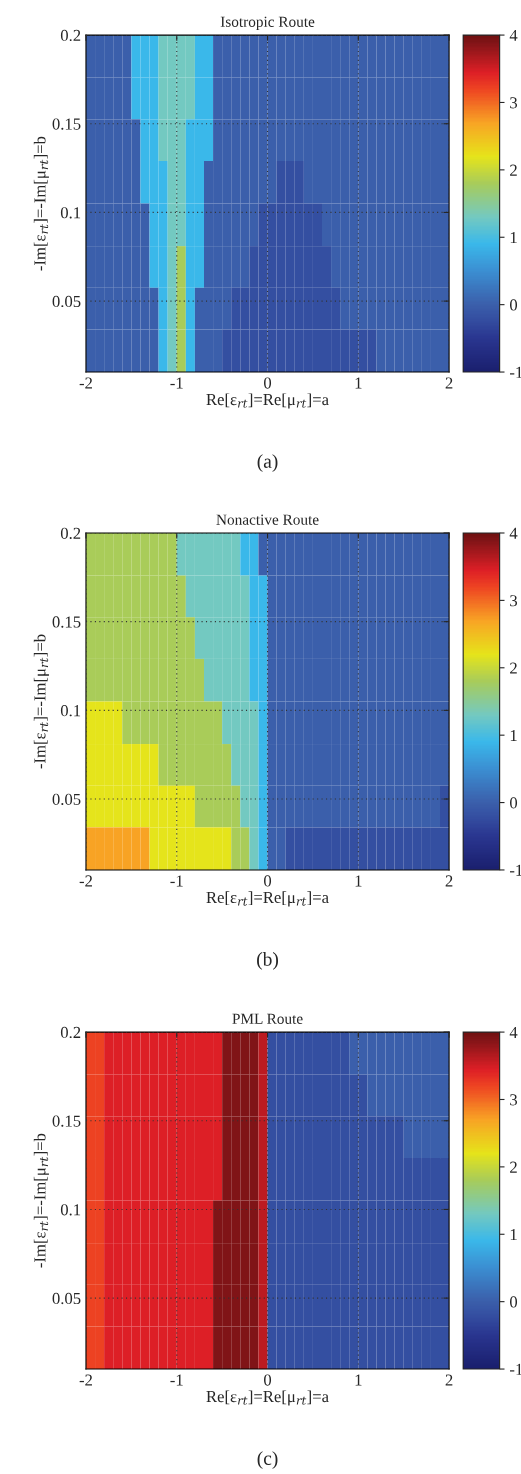 Image resolution: width=521 pixels, height=1474 pixels. I want to click on text: (c), so click(267, 1460).